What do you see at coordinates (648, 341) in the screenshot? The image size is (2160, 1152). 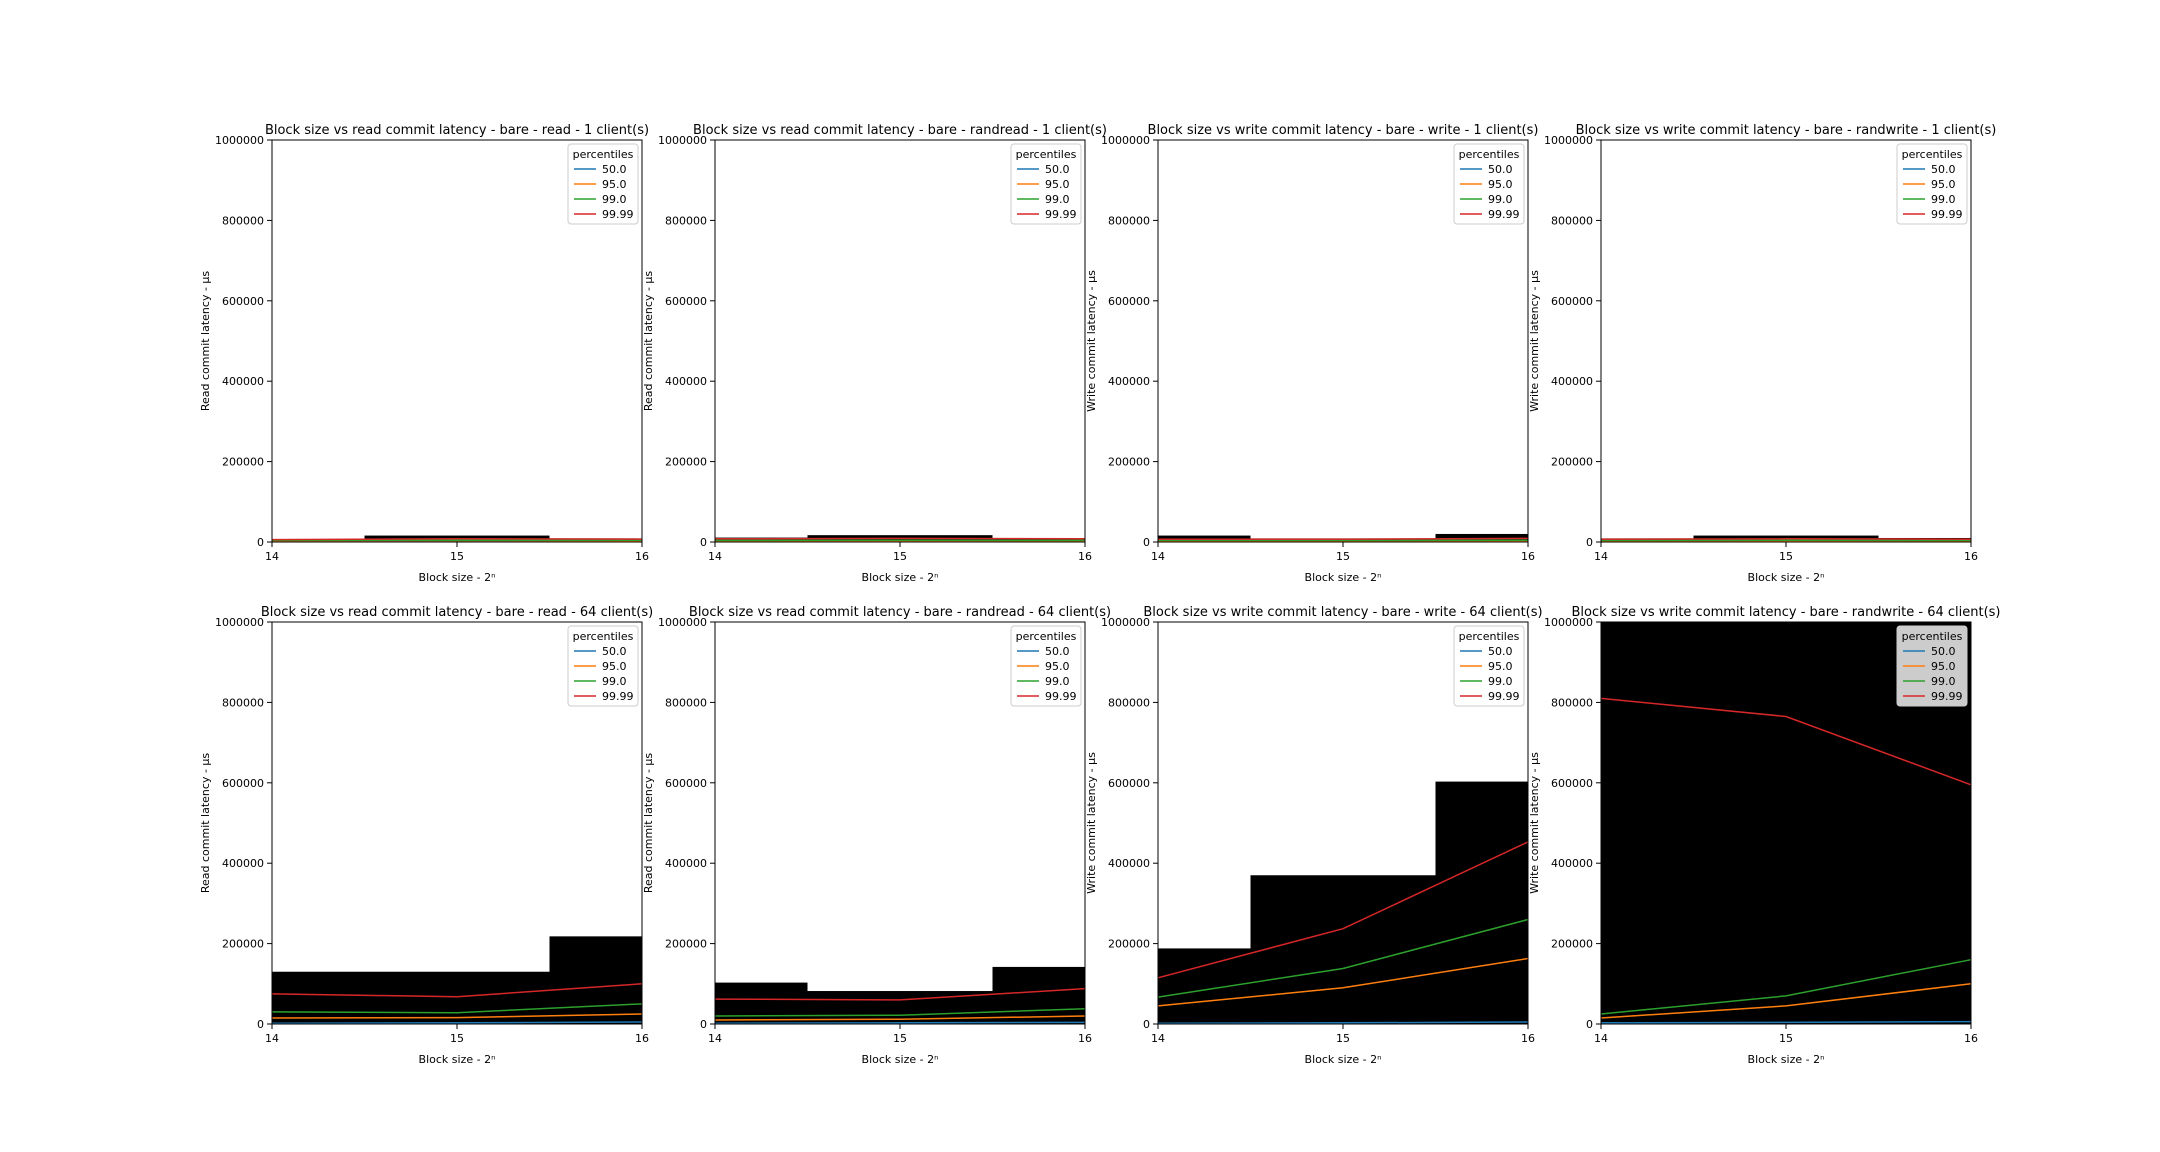 I see `y-axis-label: Read commit latency - μs` at bounding box center [648, 341].